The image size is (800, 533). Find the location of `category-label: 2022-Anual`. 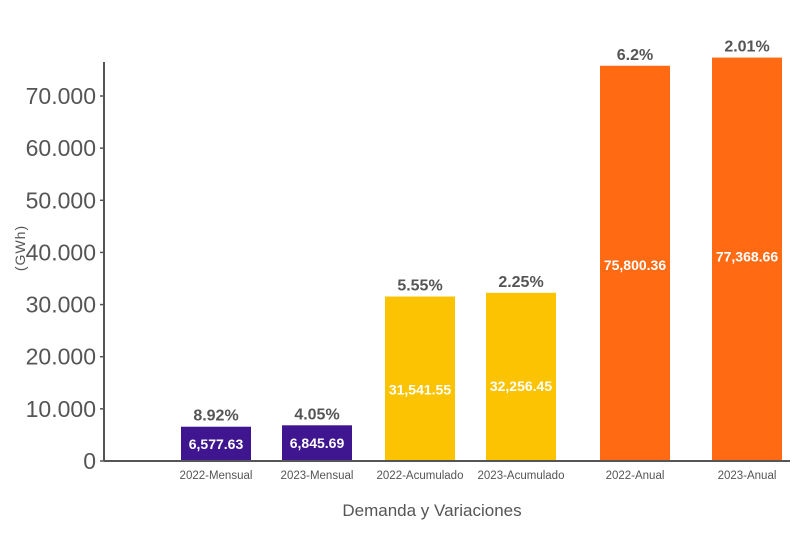

category-label: 2022-Anual is located at coordinates (635, 476).